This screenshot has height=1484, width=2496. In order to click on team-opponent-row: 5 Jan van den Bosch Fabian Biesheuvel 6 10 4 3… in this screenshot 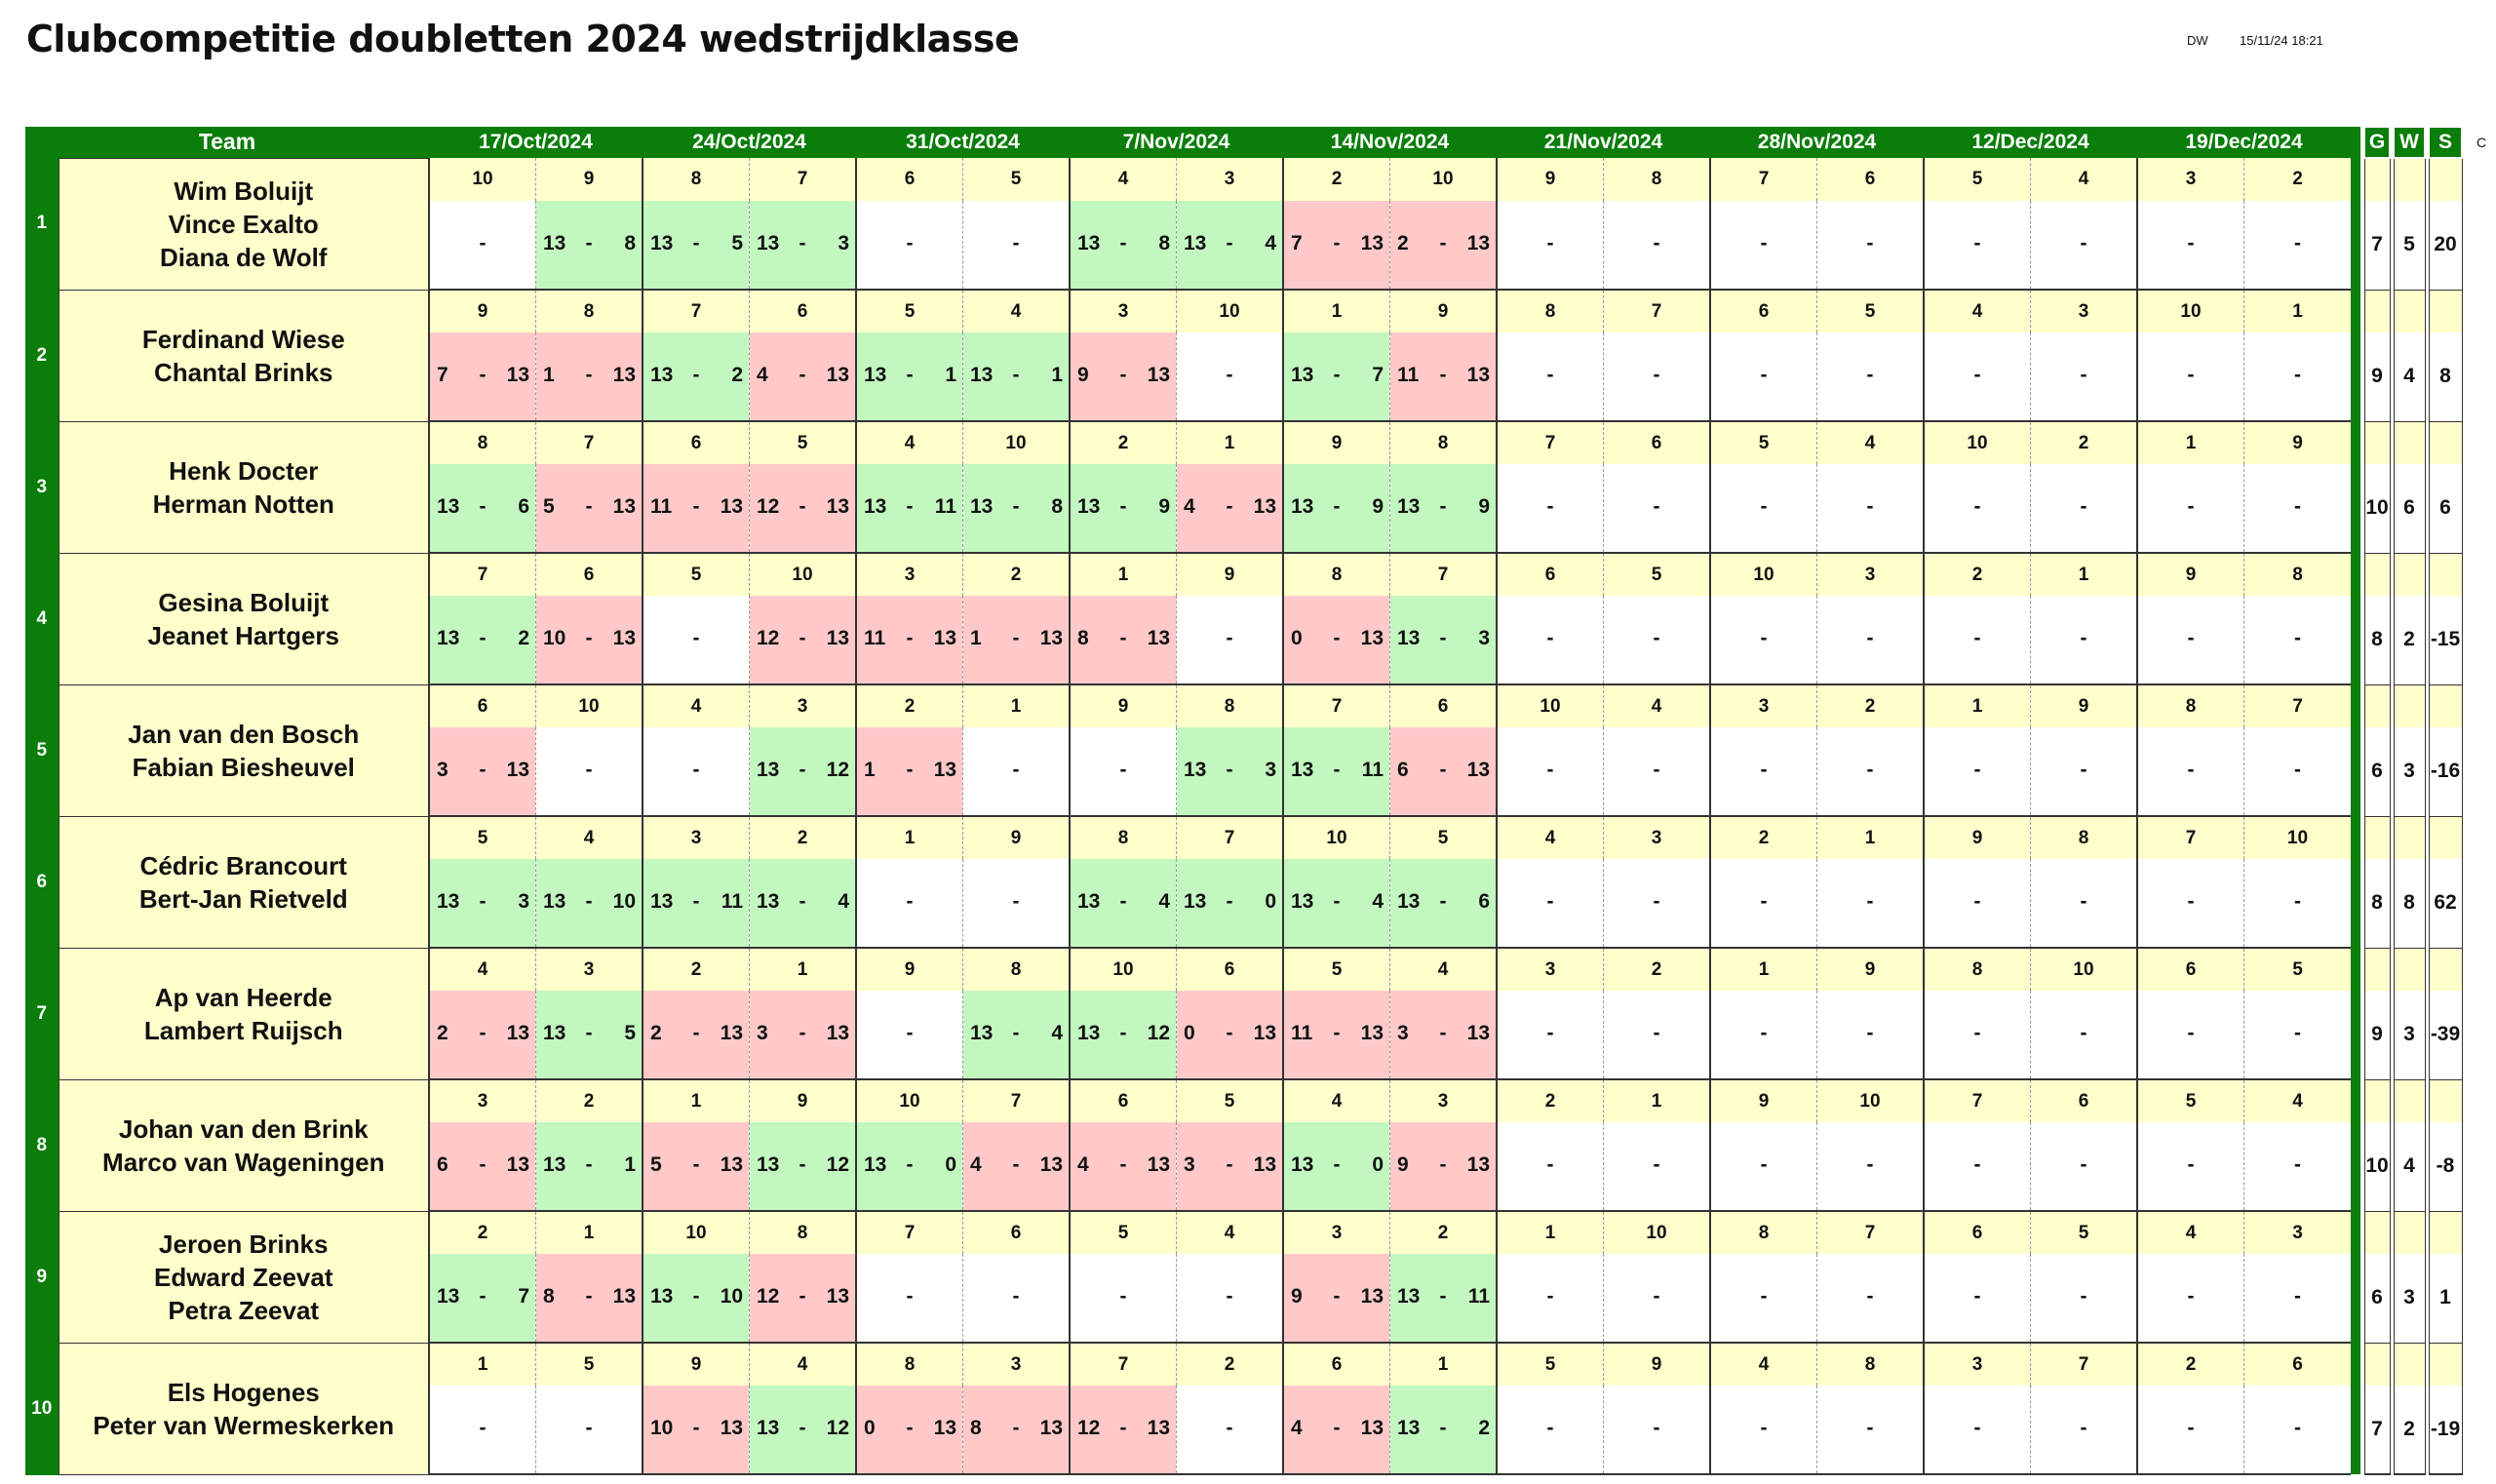, I will do `click(1244, 750)`.